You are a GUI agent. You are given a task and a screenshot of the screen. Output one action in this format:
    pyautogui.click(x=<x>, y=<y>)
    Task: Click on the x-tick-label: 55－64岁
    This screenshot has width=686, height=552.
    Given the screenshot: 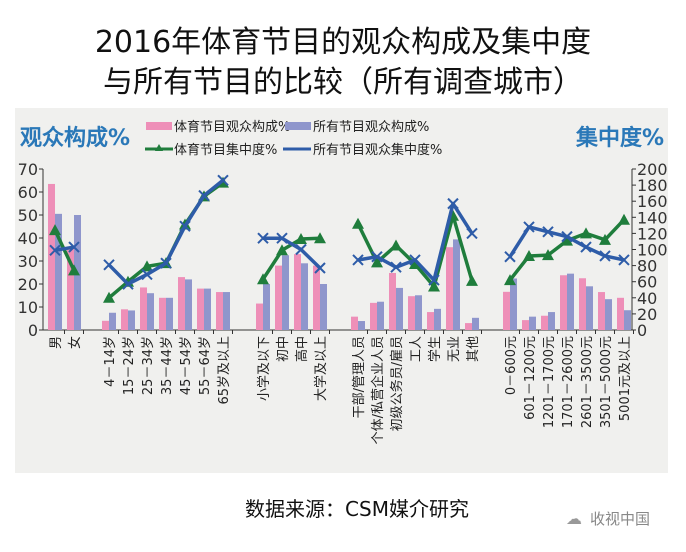 What is the action you would take?
    pyautogui.click(x=205, y=365)
    